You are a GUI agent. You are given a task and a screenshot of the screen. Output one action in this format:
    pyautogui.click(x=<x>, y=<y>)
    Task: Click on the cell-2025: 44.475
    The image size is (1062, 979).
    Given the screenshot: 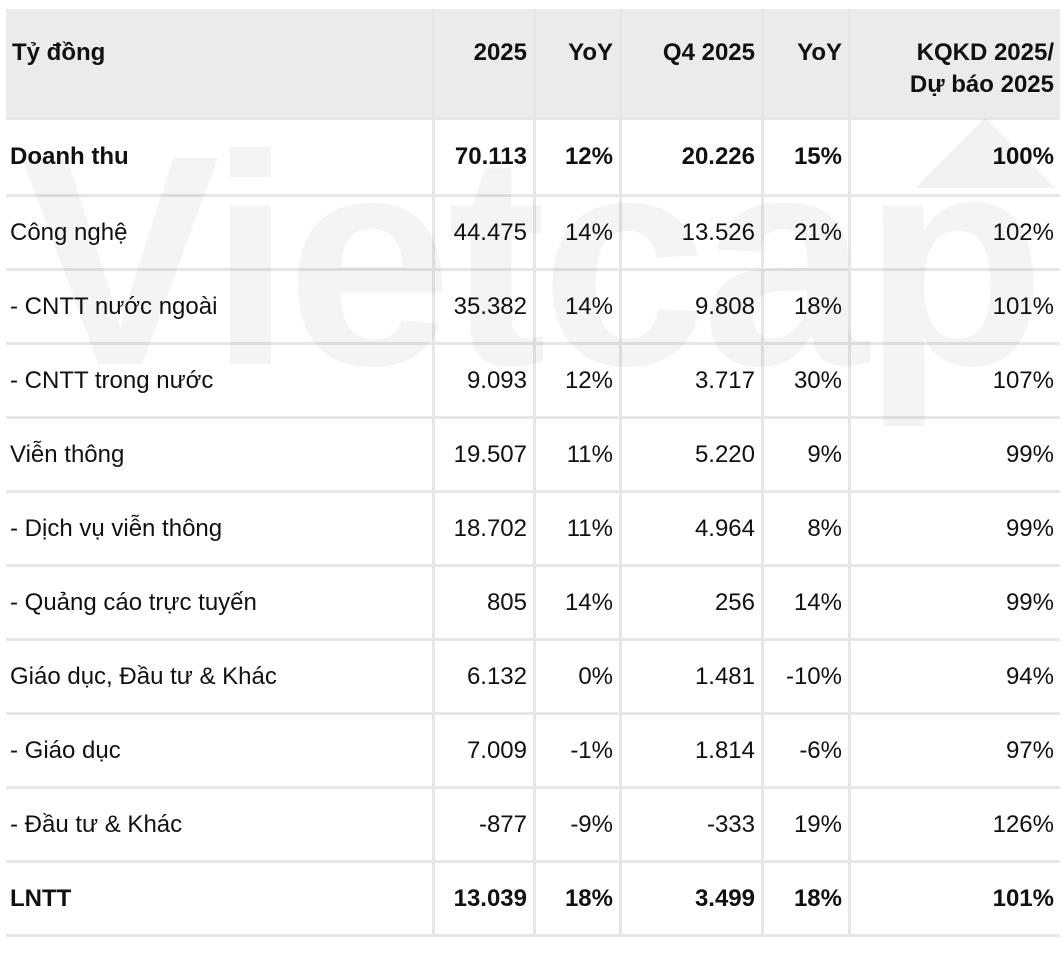 What is the action you would take?
    pyautogui.click(x=485, y=234)
    